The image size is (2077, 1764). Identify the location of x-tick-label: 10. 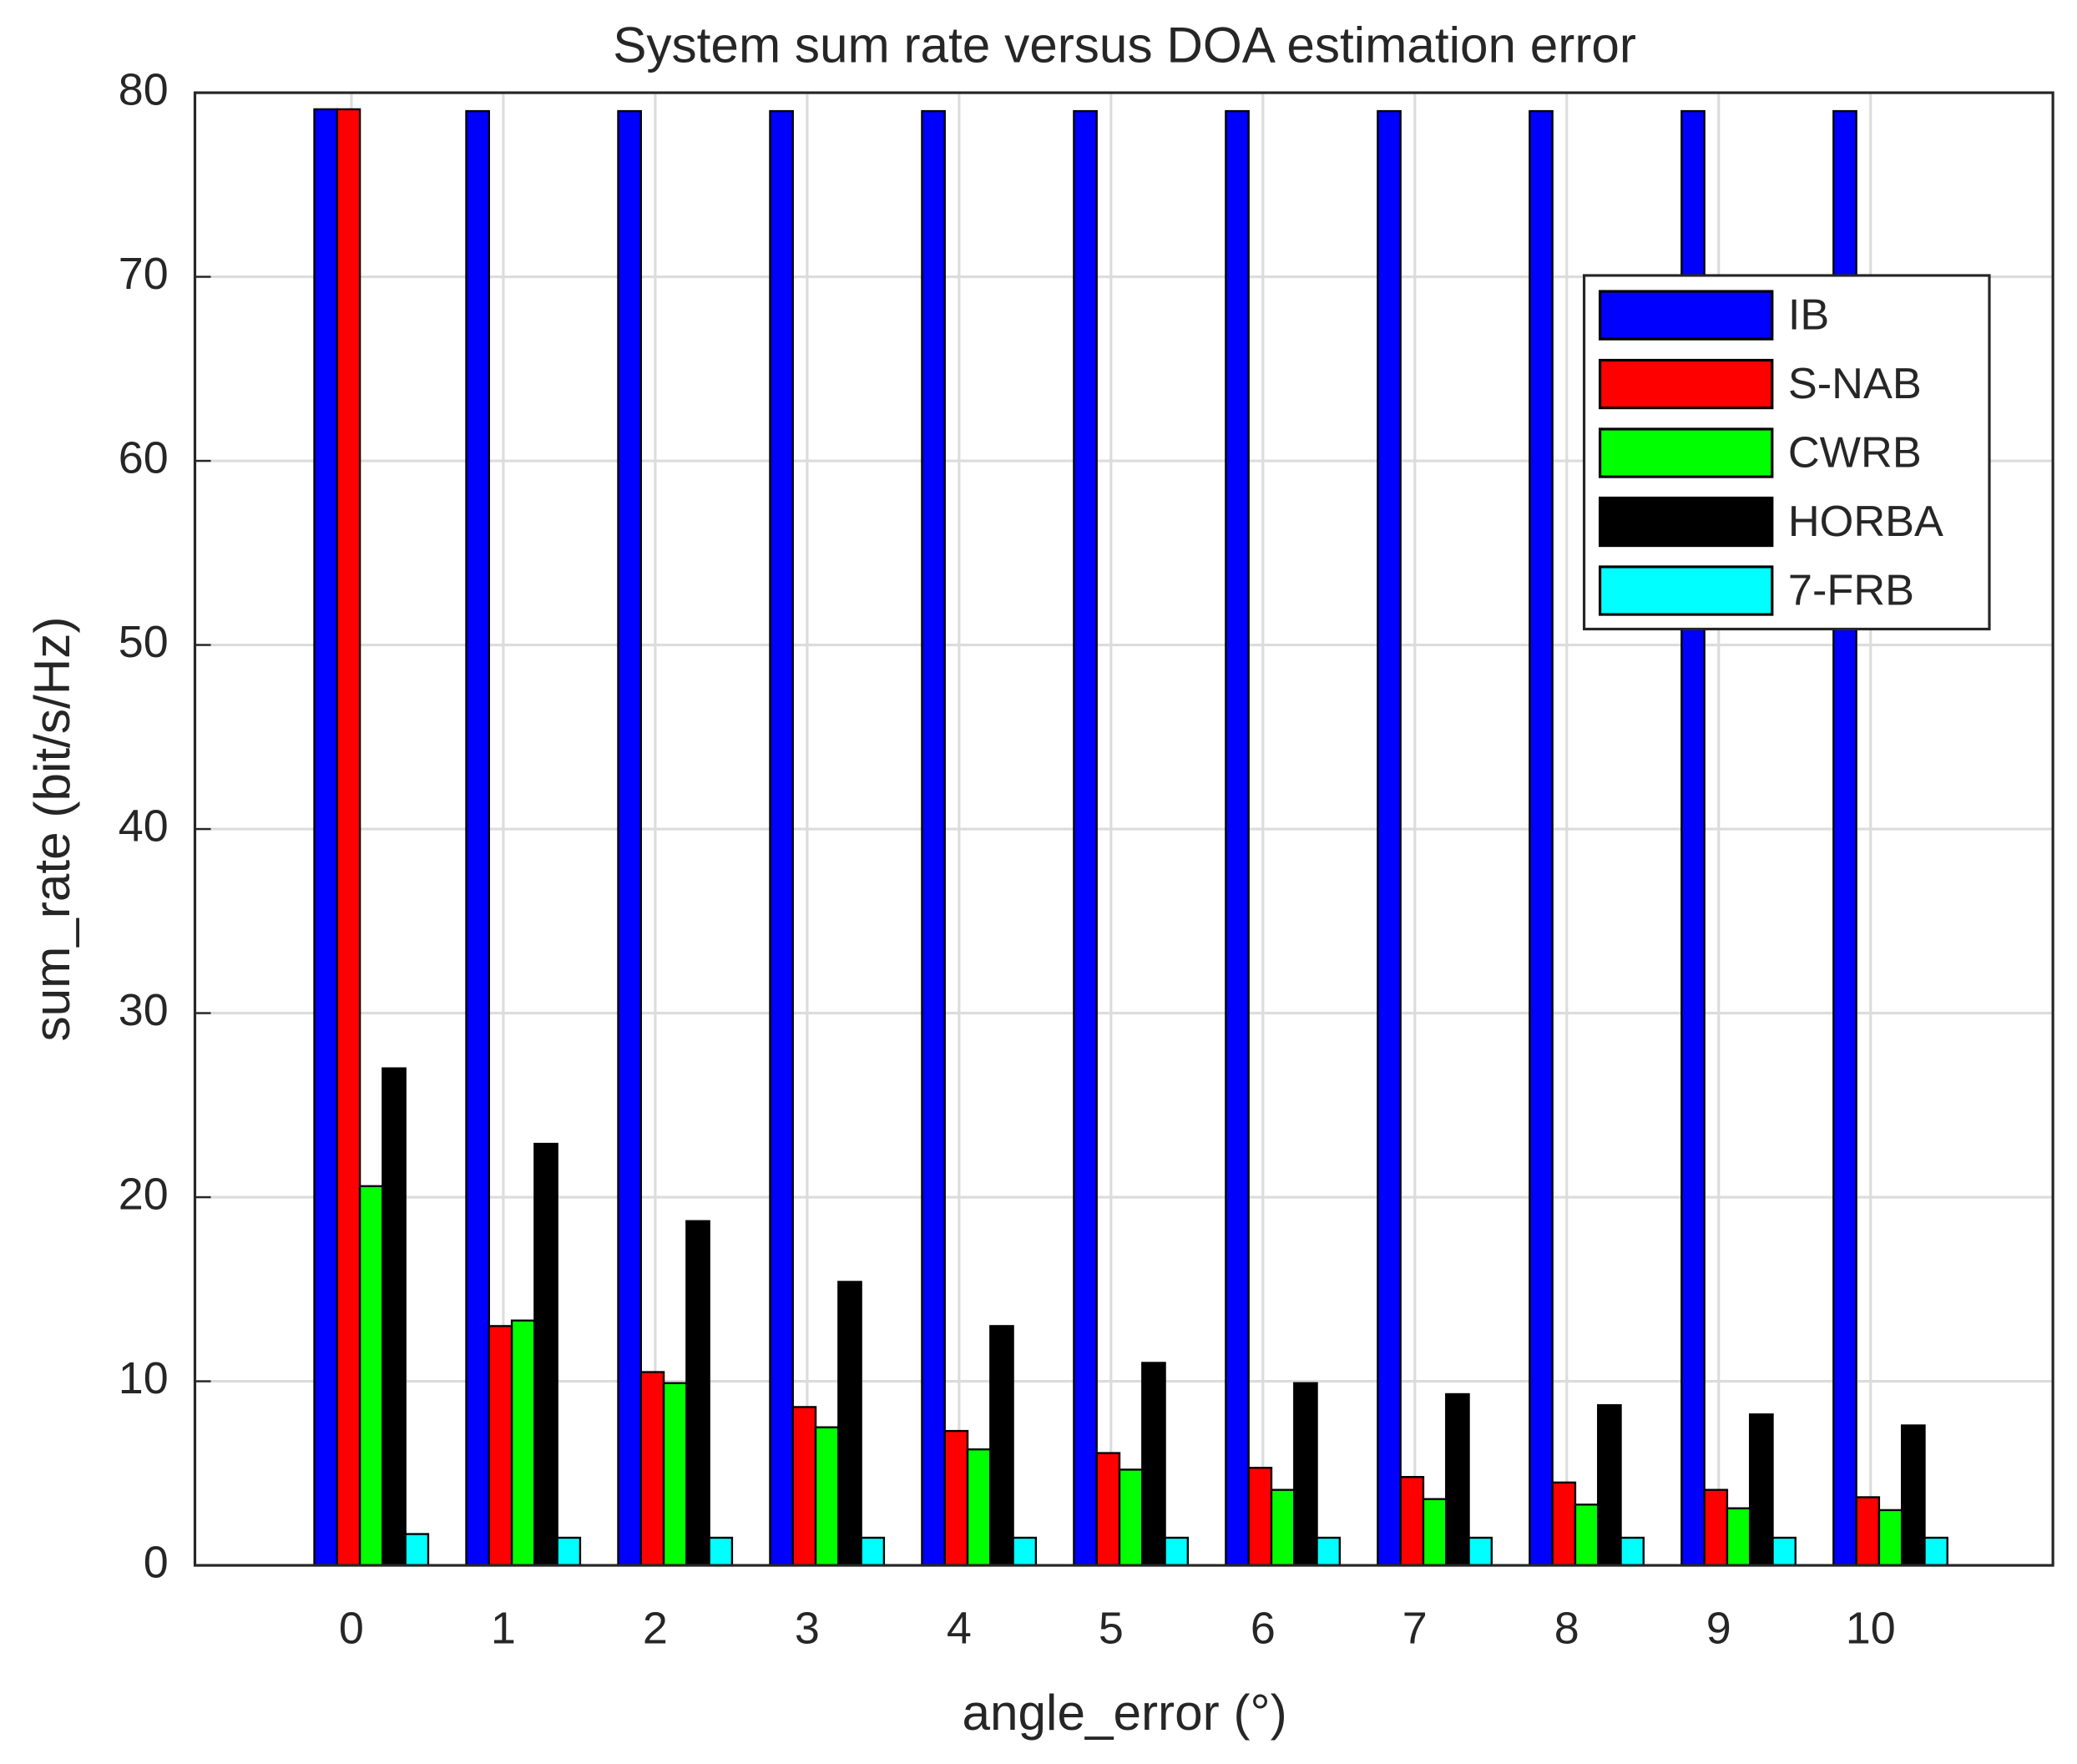
(1871, 1629).